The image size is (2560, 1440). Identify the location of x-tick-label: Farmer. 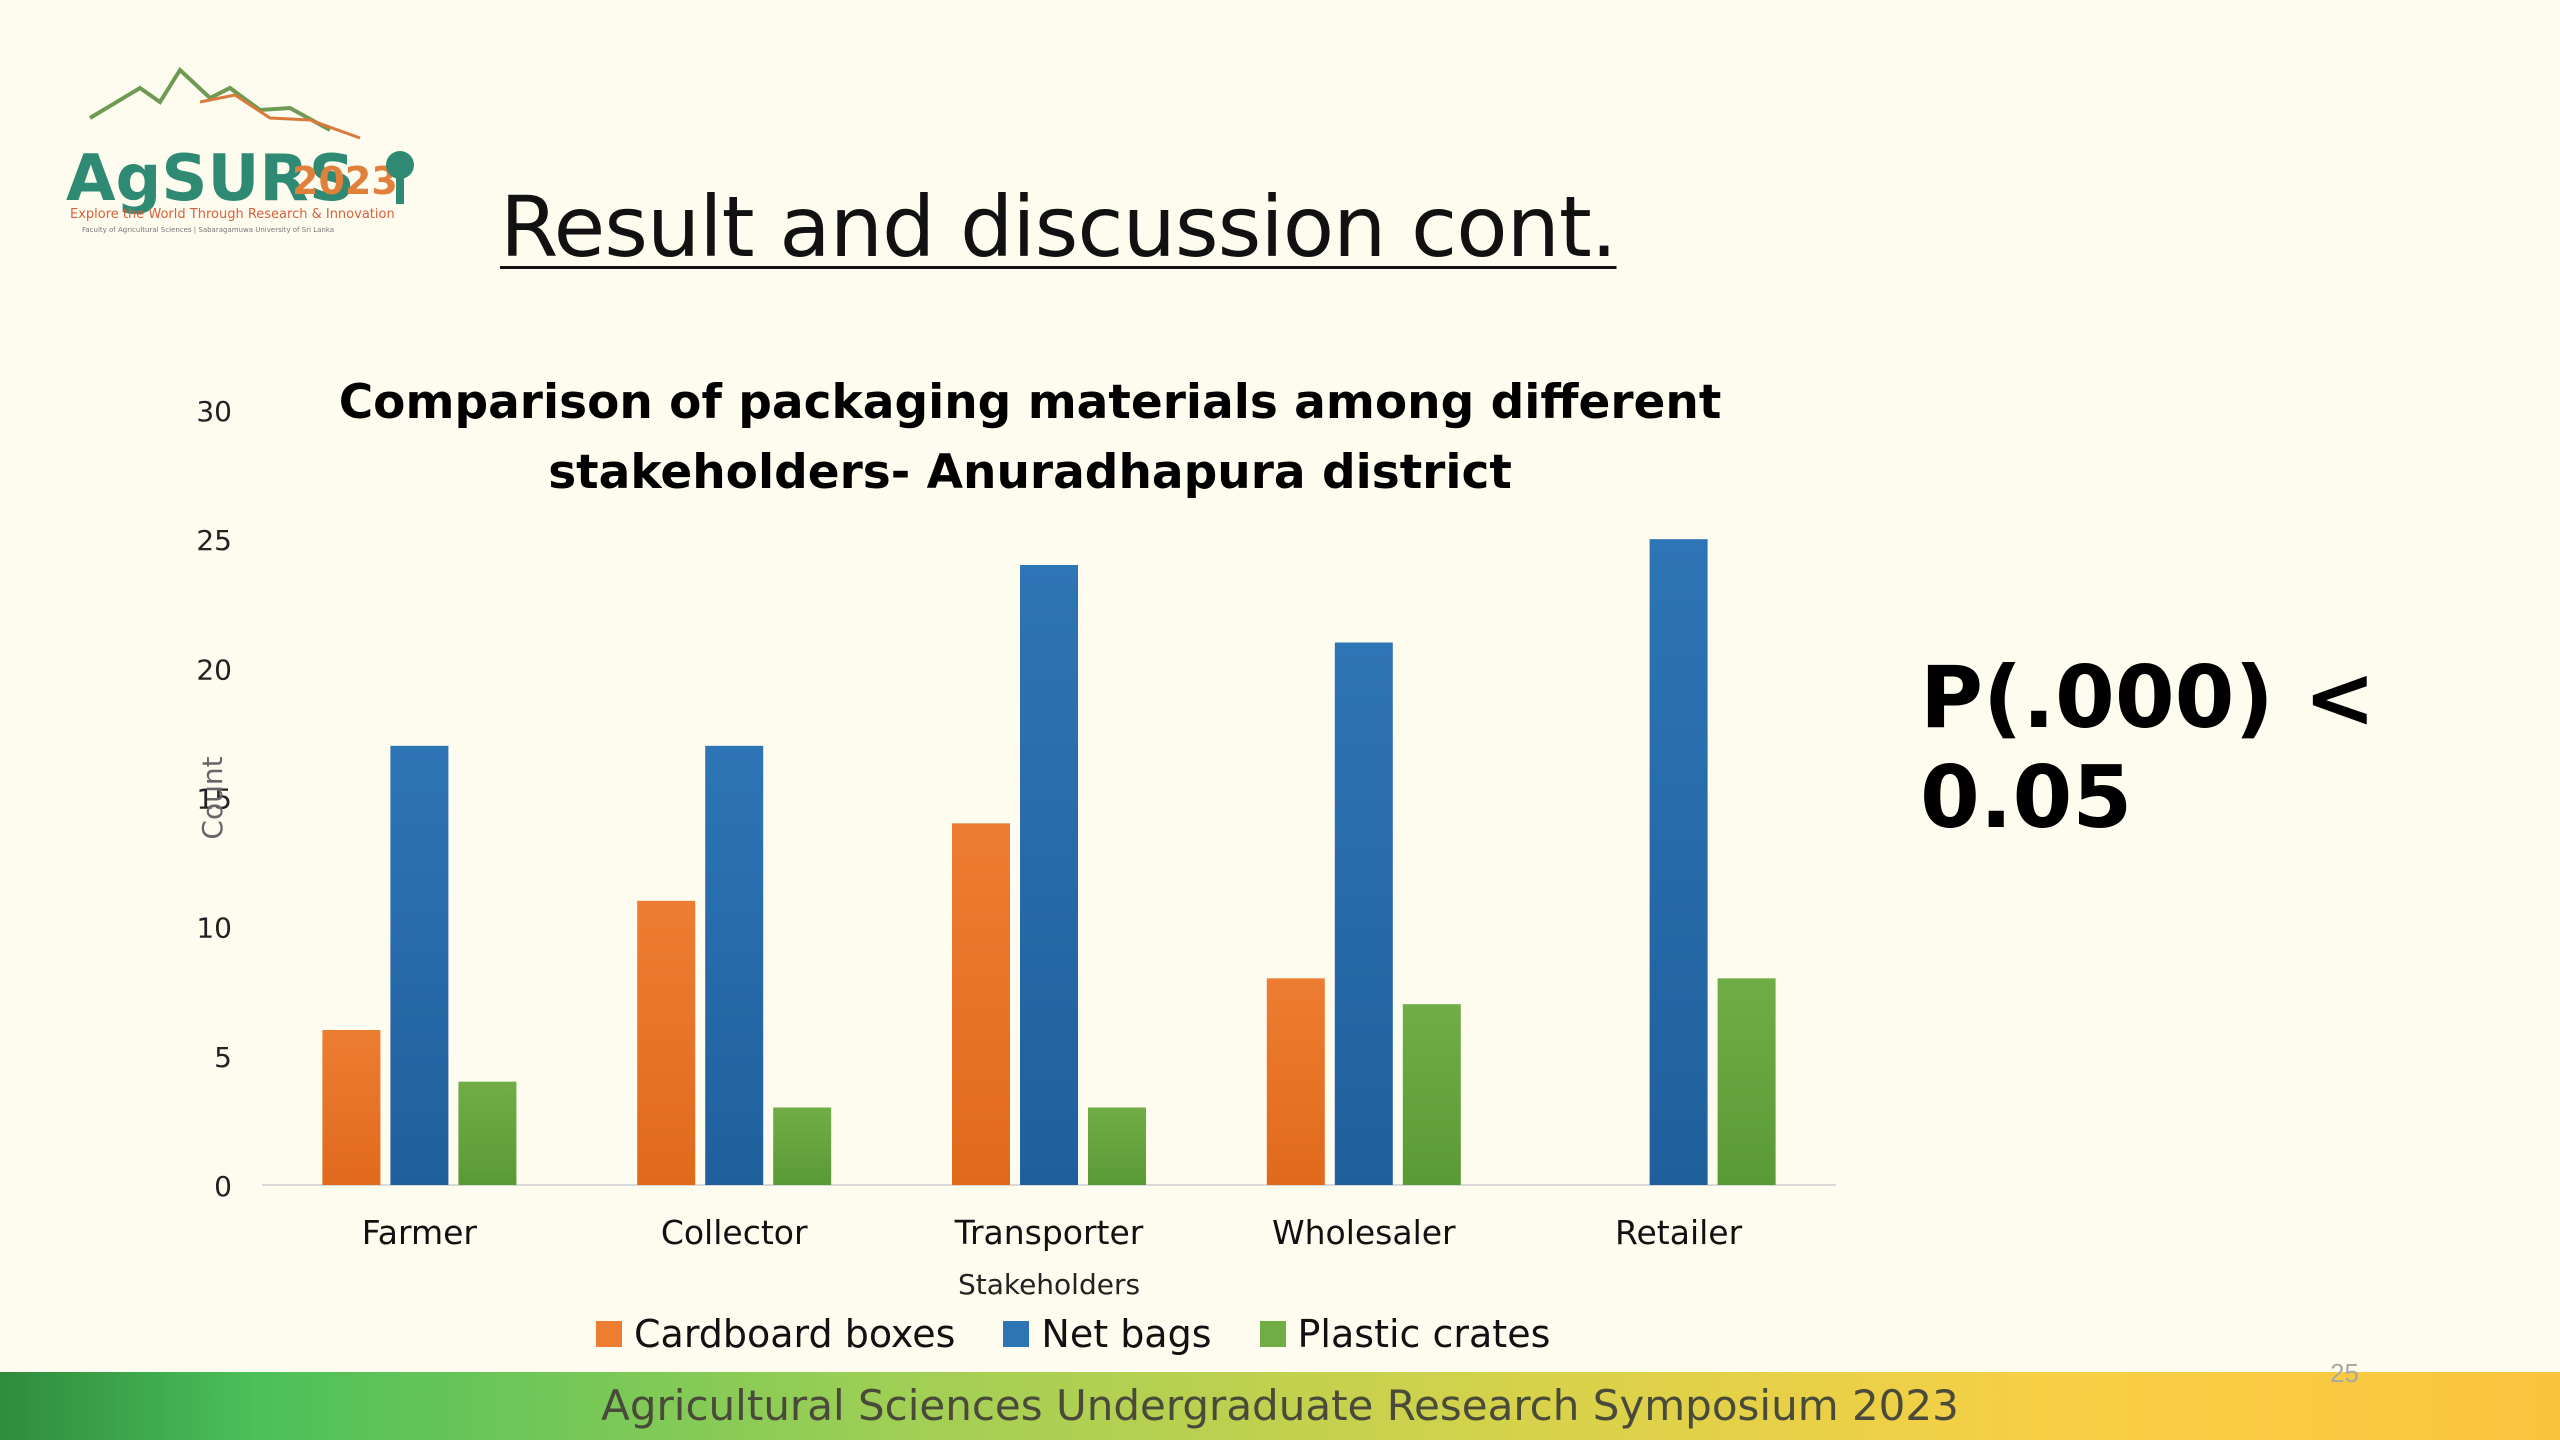
(420, 1232).